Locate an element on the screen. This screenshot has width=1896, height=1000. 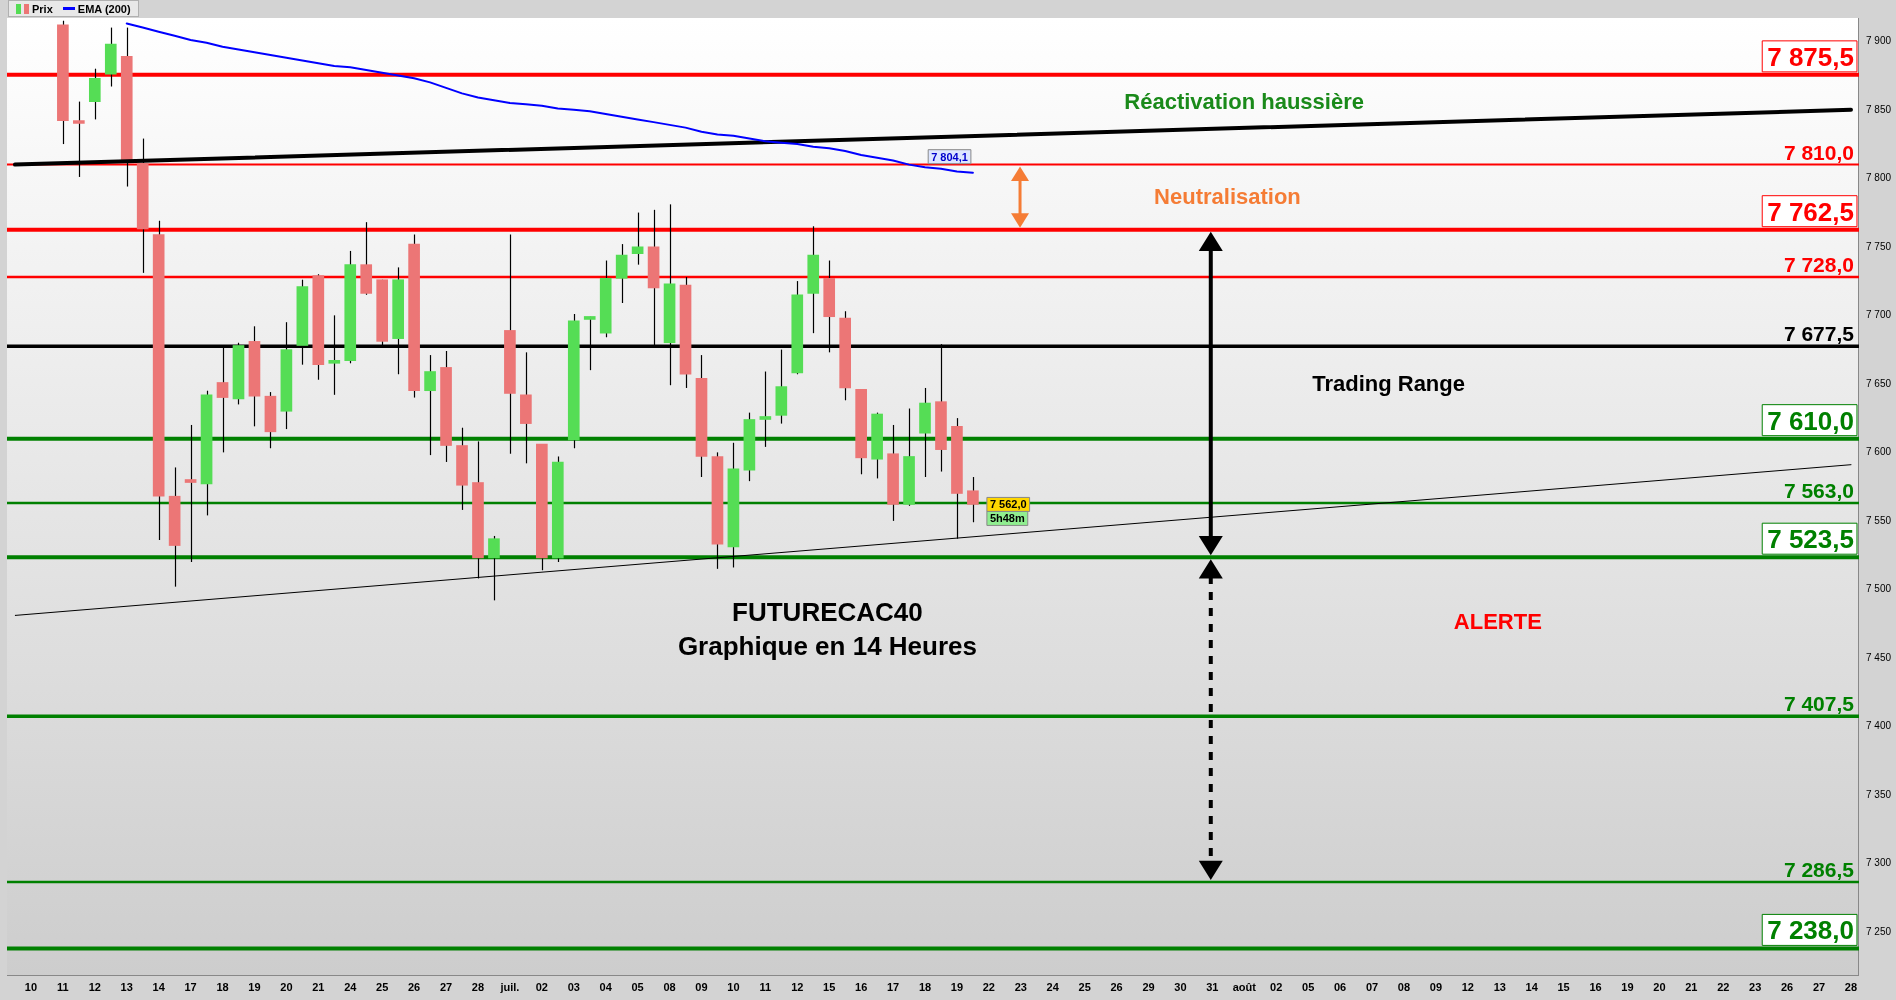
y-tick-label: 7 600 is located at coordinates (1878, 452).